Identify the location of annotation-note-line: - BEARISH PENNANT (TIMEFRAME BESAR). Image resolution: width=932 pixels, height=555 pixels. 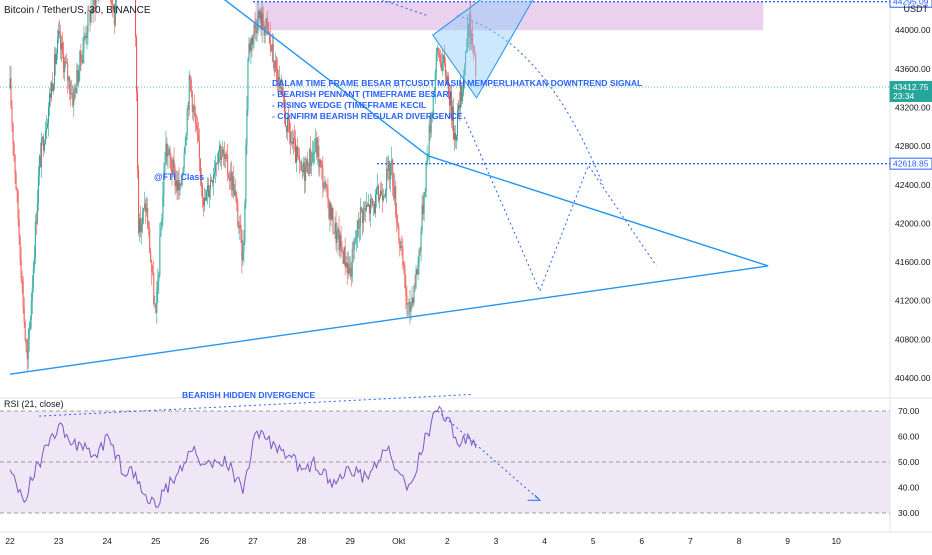
(362, 94).